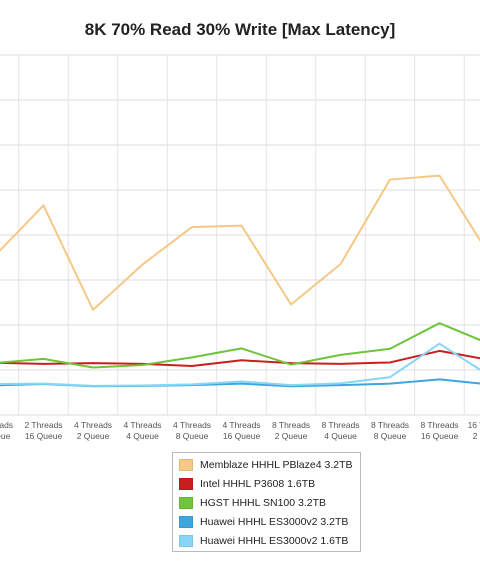  Describe the element at coordinates (340, 430) in the screenshot. I see `x-tick-label: 8 Threads 4 Queue` at that location.